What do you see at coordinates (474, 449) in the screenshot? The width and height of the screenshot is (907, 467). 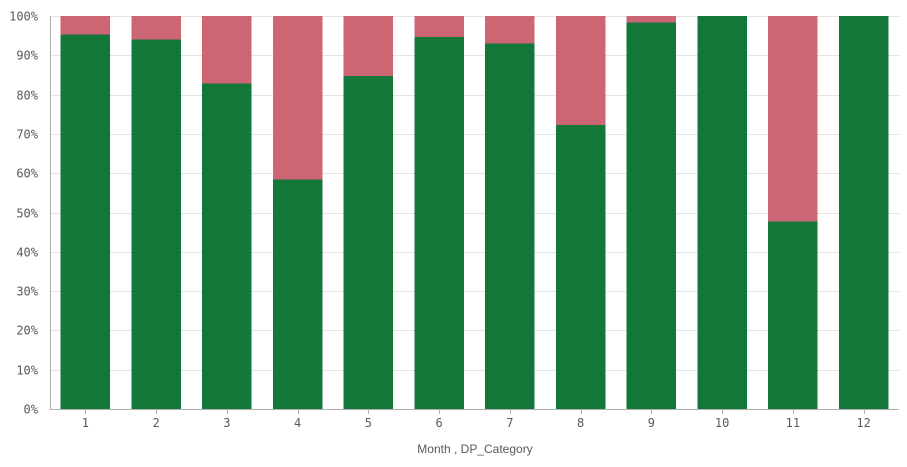 I see `x-axis-title: Month , DP_Category` at bounding box center [474, 449].